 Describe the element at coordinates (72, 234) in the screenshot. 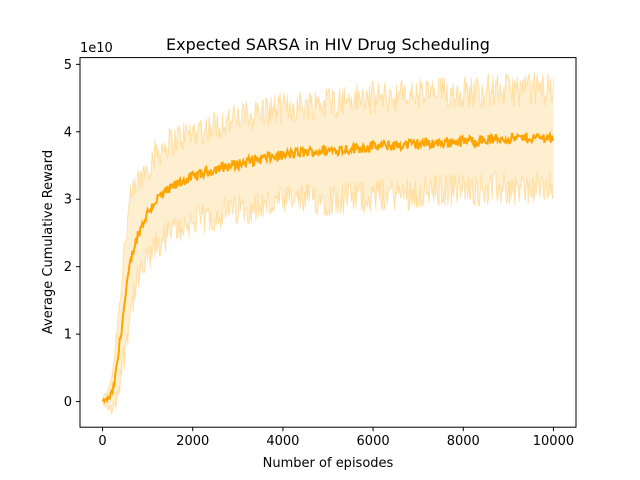

I see `y-axis-ticks: 0 1 2 3 4 5` at that location.